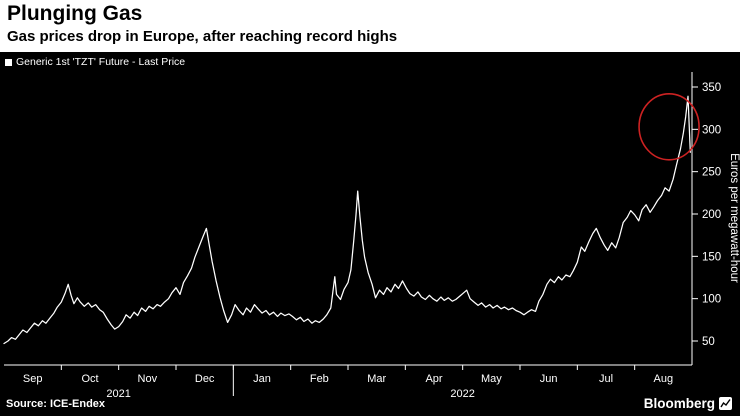 This screenshot has height=416, width=740. What do you see at coordinates (664, 379) in the screenshot?
I see `month-label: Aug` at bounding box center [664, 379].